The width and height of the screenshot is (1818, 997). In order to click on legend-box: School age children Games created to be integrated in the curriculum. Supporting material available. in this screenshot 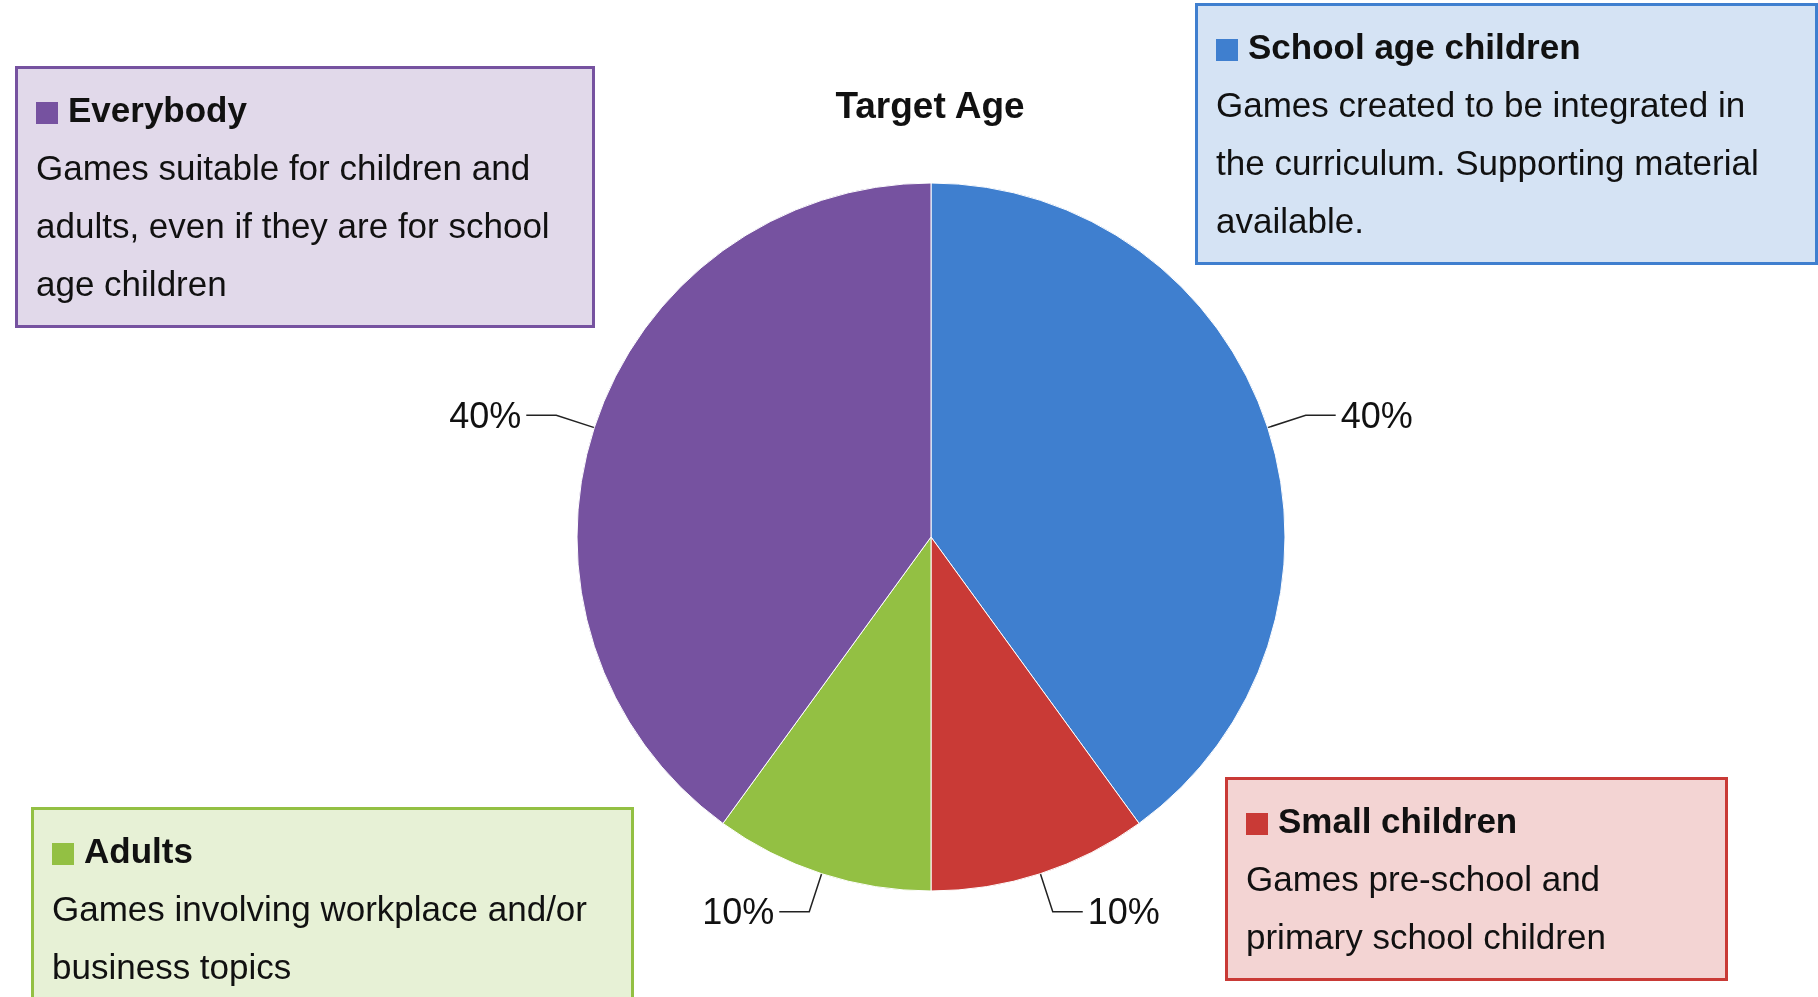, I will do `click(1506, 134)`.